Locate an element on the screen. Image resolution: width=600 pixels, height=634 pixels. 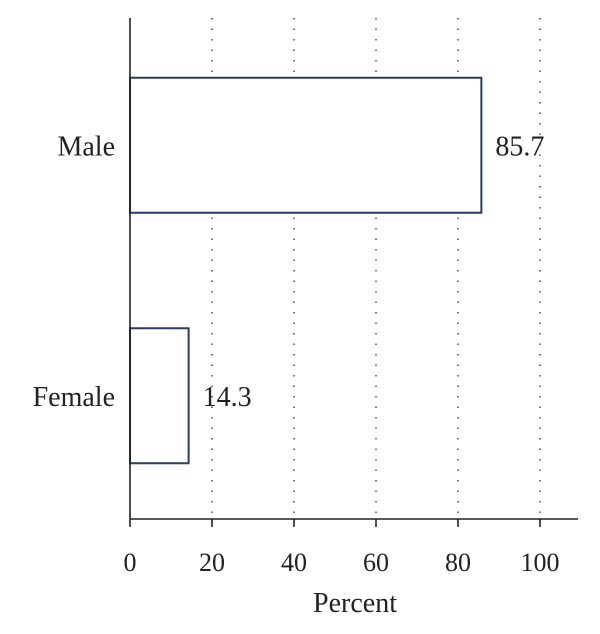
x-tick-label-0: 0 is located at coordinates (130, 562).